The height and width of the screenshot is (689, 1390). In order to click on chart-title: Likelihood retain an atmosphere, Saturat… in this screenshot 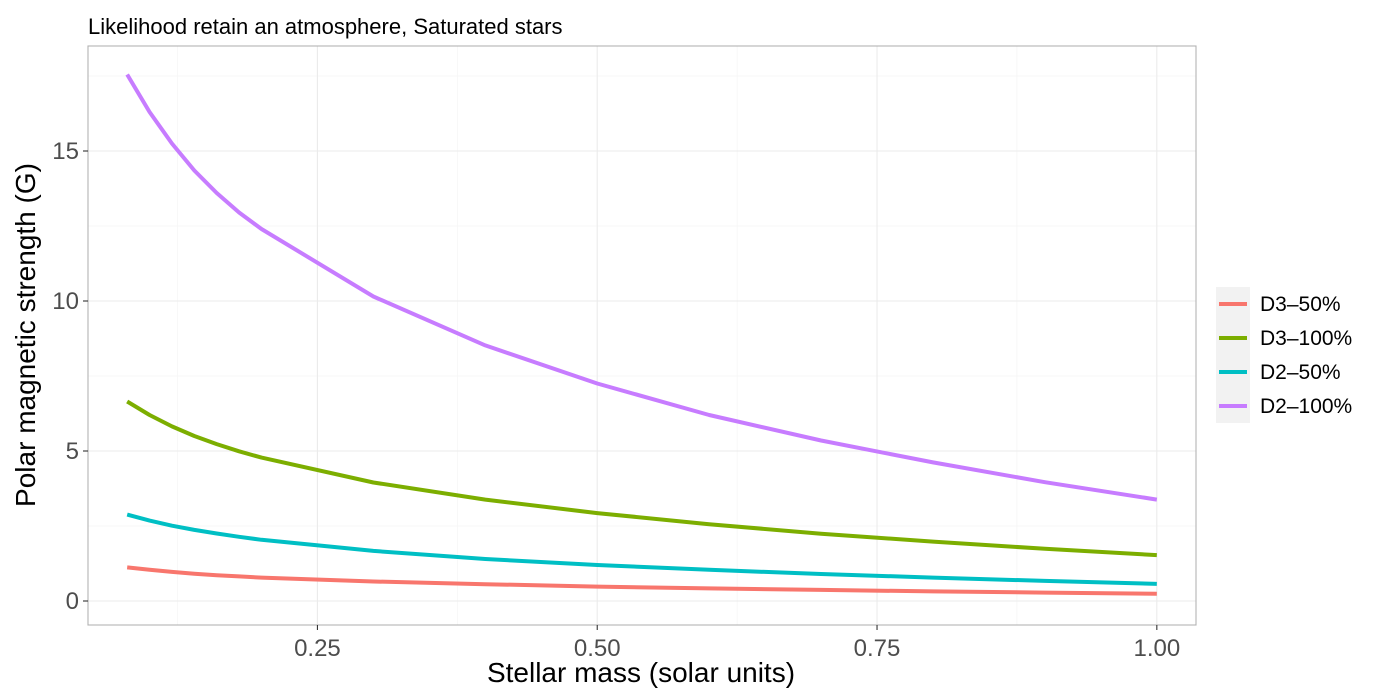, I will do `click(325, 26)`.